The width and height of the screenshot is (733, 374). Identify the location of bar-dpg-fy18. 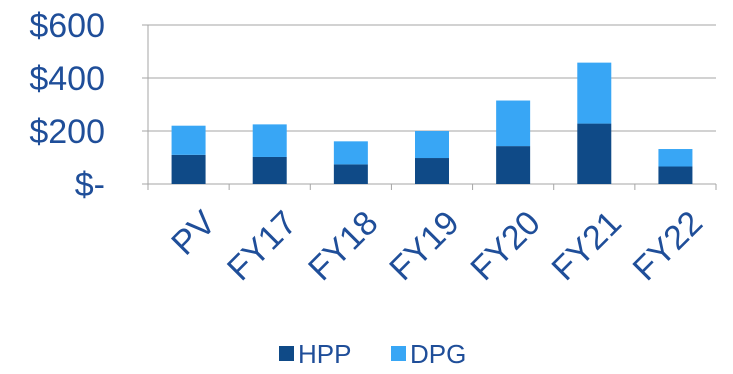
(350, 153).